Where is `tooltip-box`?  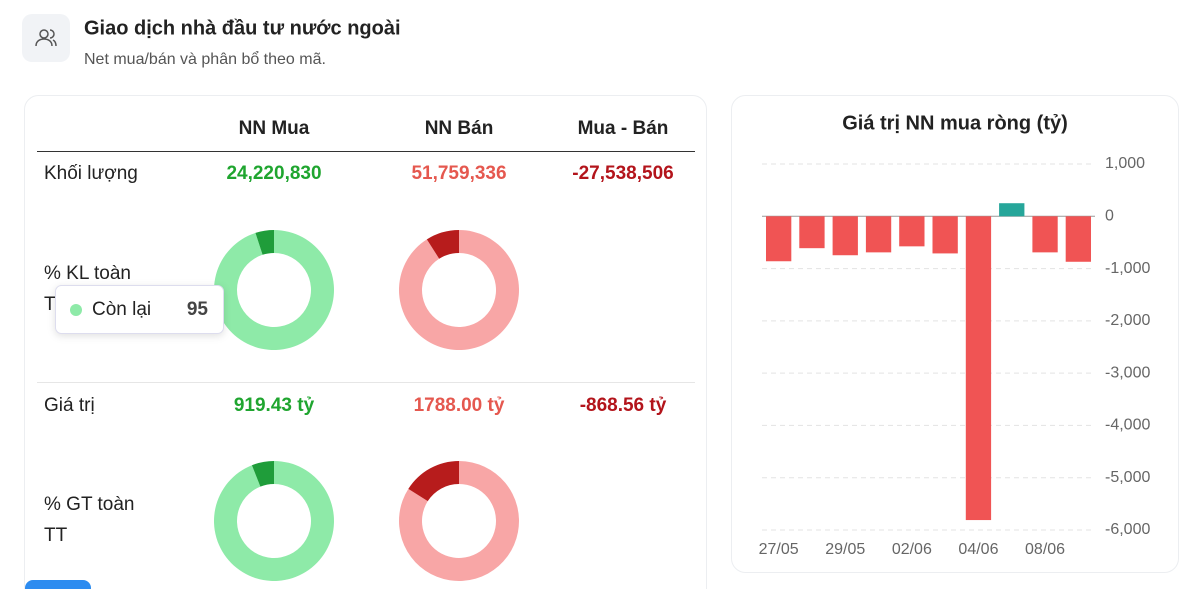
tooltip-box is located at coordinates (139, 309).